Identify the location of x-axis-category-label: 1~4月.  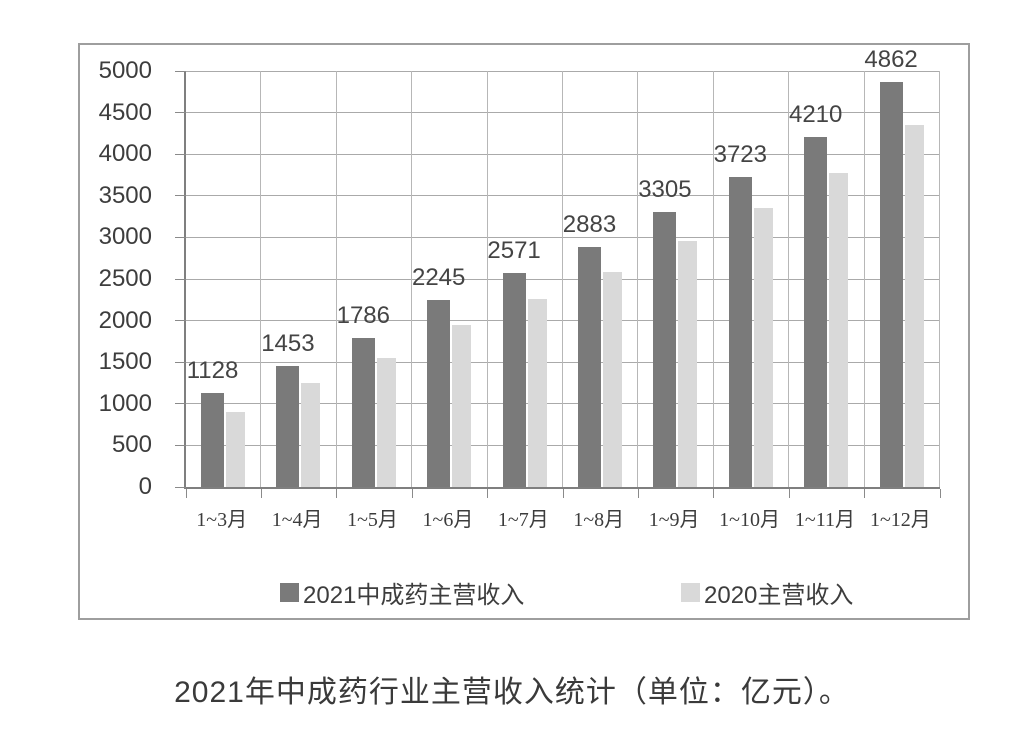
(297, 520).